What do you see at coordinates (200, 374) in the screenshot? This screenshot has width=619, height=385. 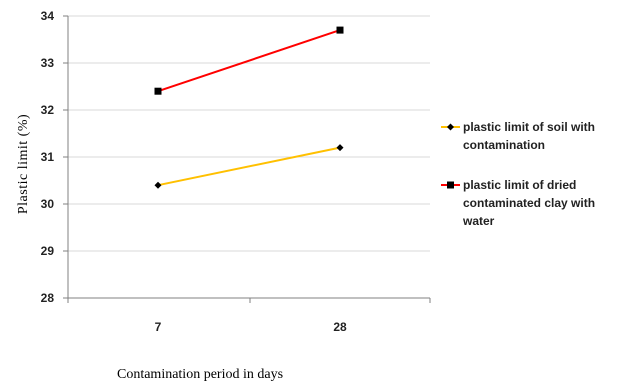 I see `x-axis-label: Contamination period in days` at bounding box center [200, 374].